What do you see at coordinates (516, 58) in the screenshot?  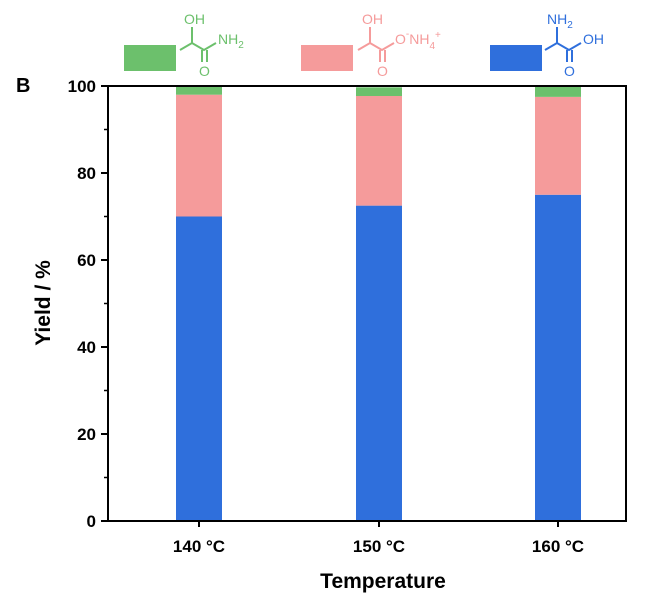 I see `legend-swatch-alanine` at bounding box center [516, 58].